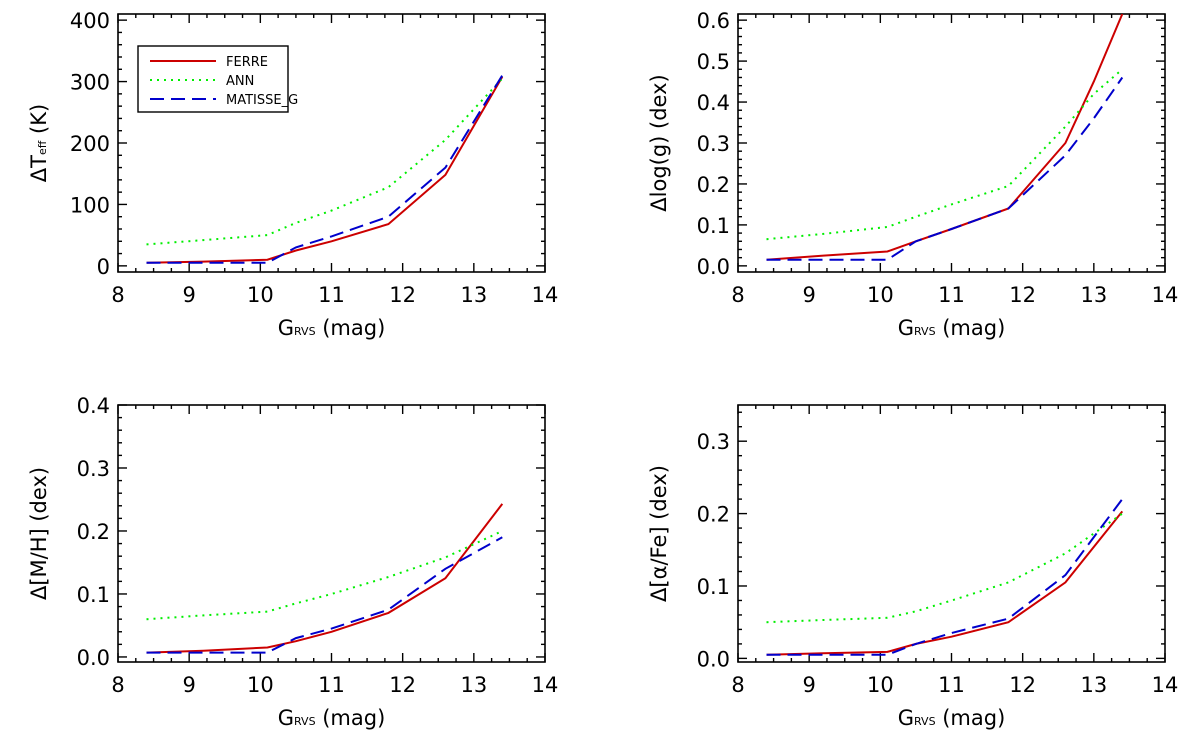 This screenshot has height=736, width=1200. Describe the element at coordinates (713, 103) in the screenshot. I see `panel-2-y-tick-label: 0.4` at that location.